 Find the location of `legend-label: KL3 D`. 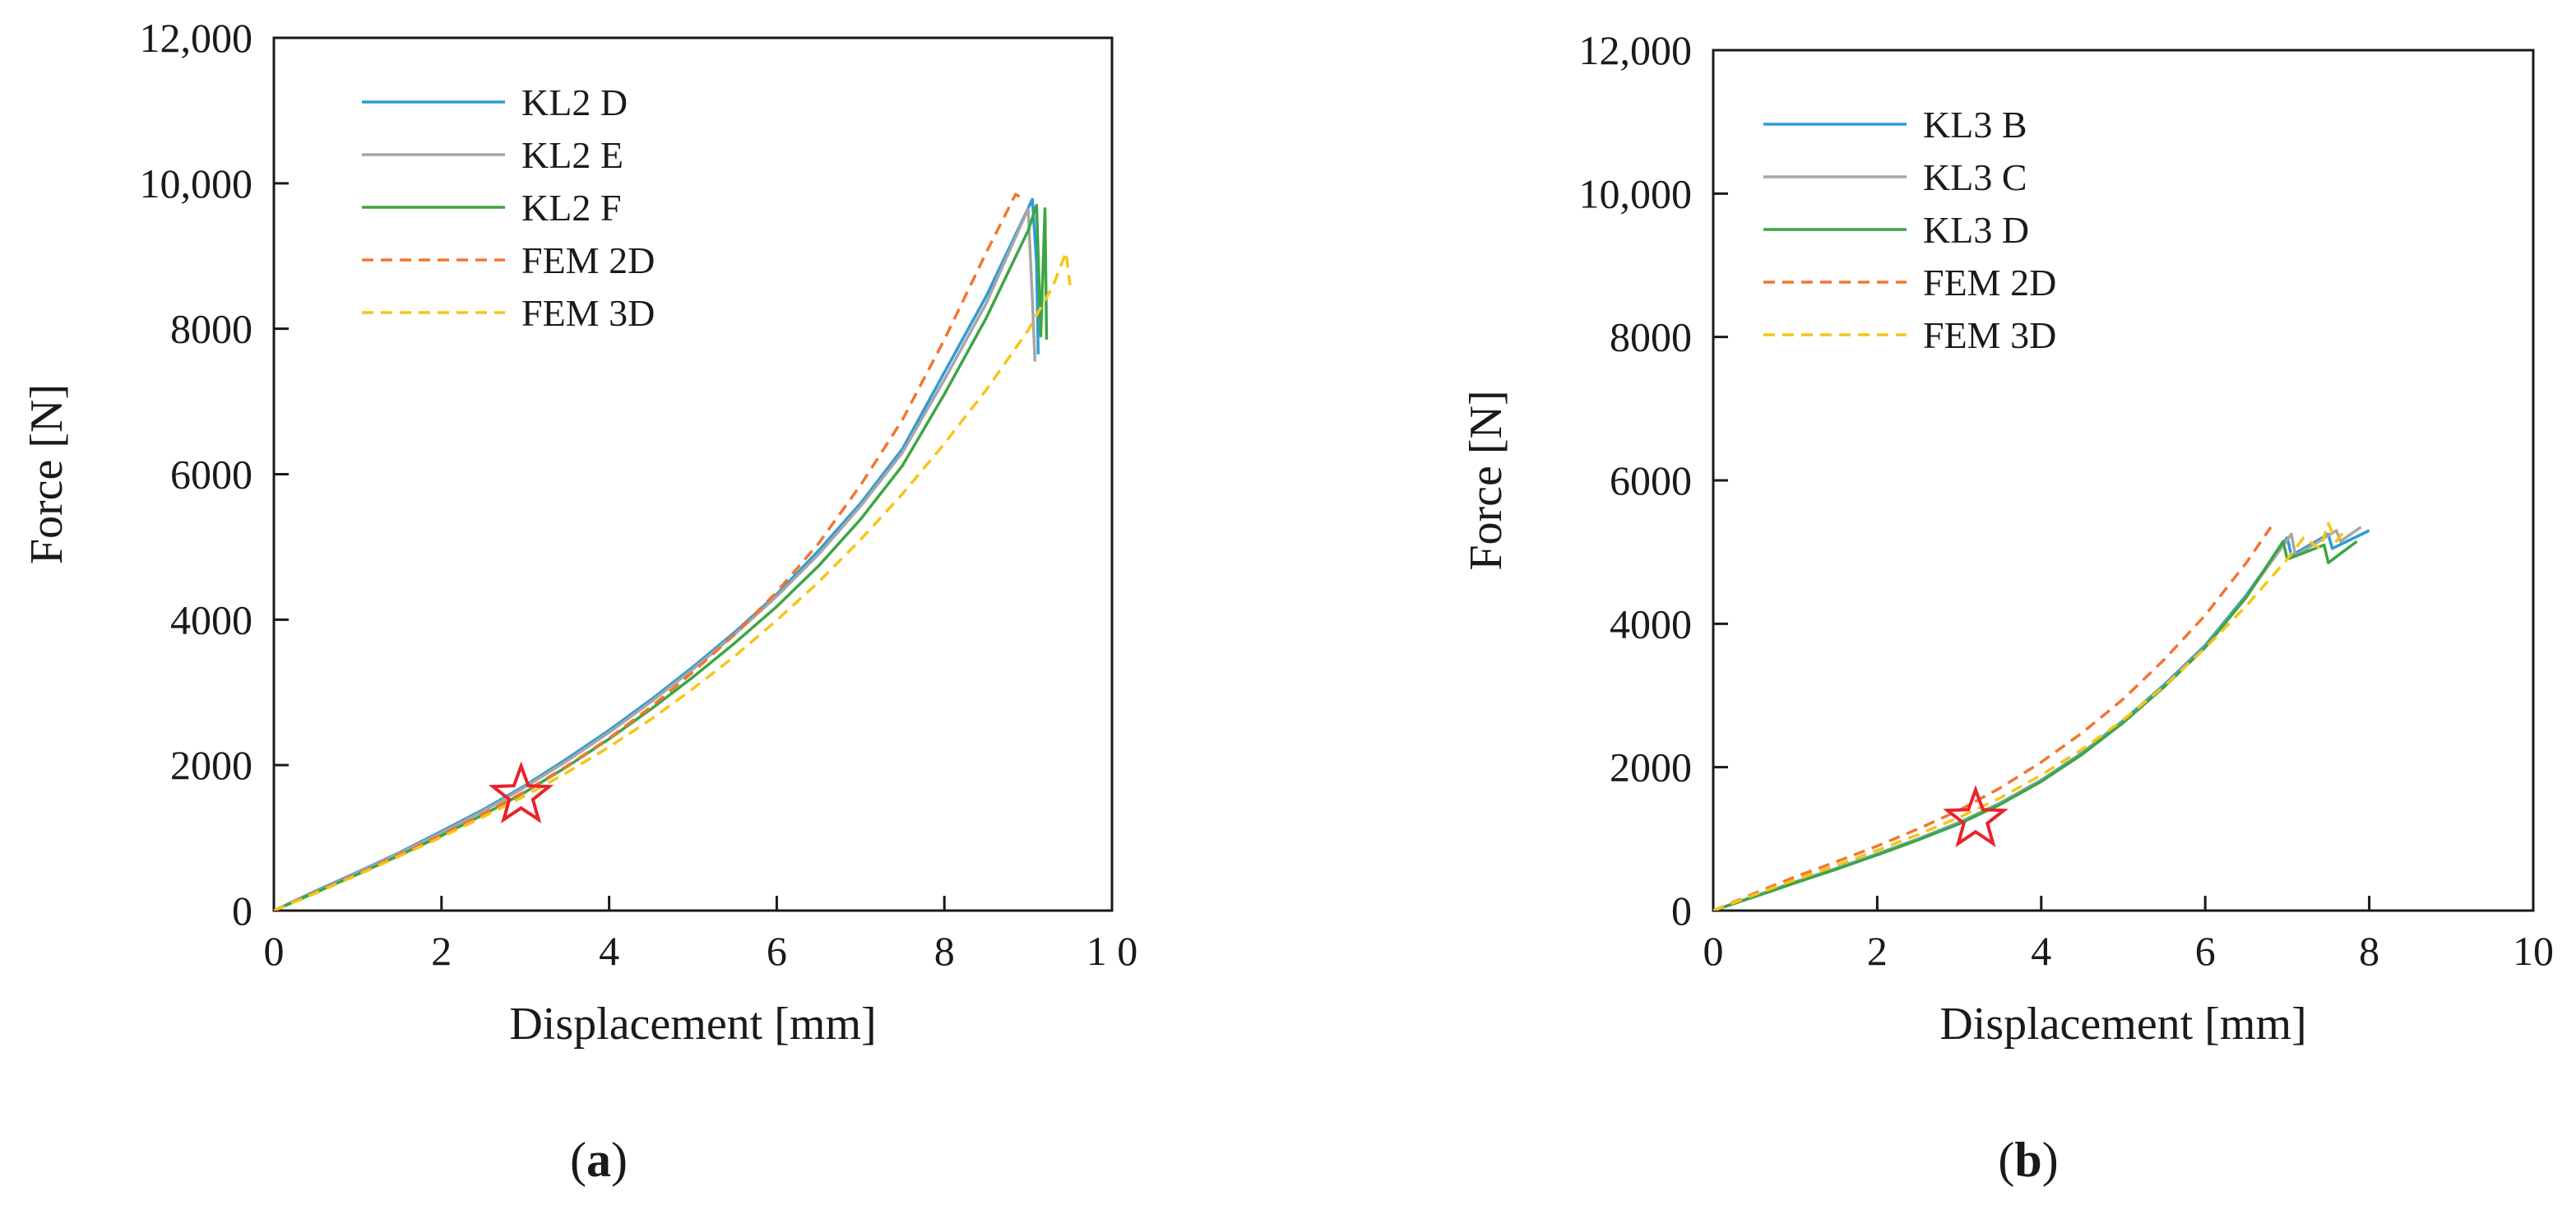

legend-label: KL3 D is located at coordinates (1976, 230).